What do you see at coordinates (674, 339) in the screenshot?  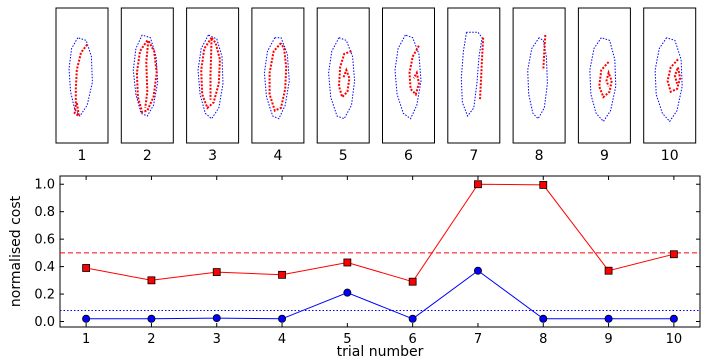 I see `x-tick-label: 10` at bounding box center [674, 339].